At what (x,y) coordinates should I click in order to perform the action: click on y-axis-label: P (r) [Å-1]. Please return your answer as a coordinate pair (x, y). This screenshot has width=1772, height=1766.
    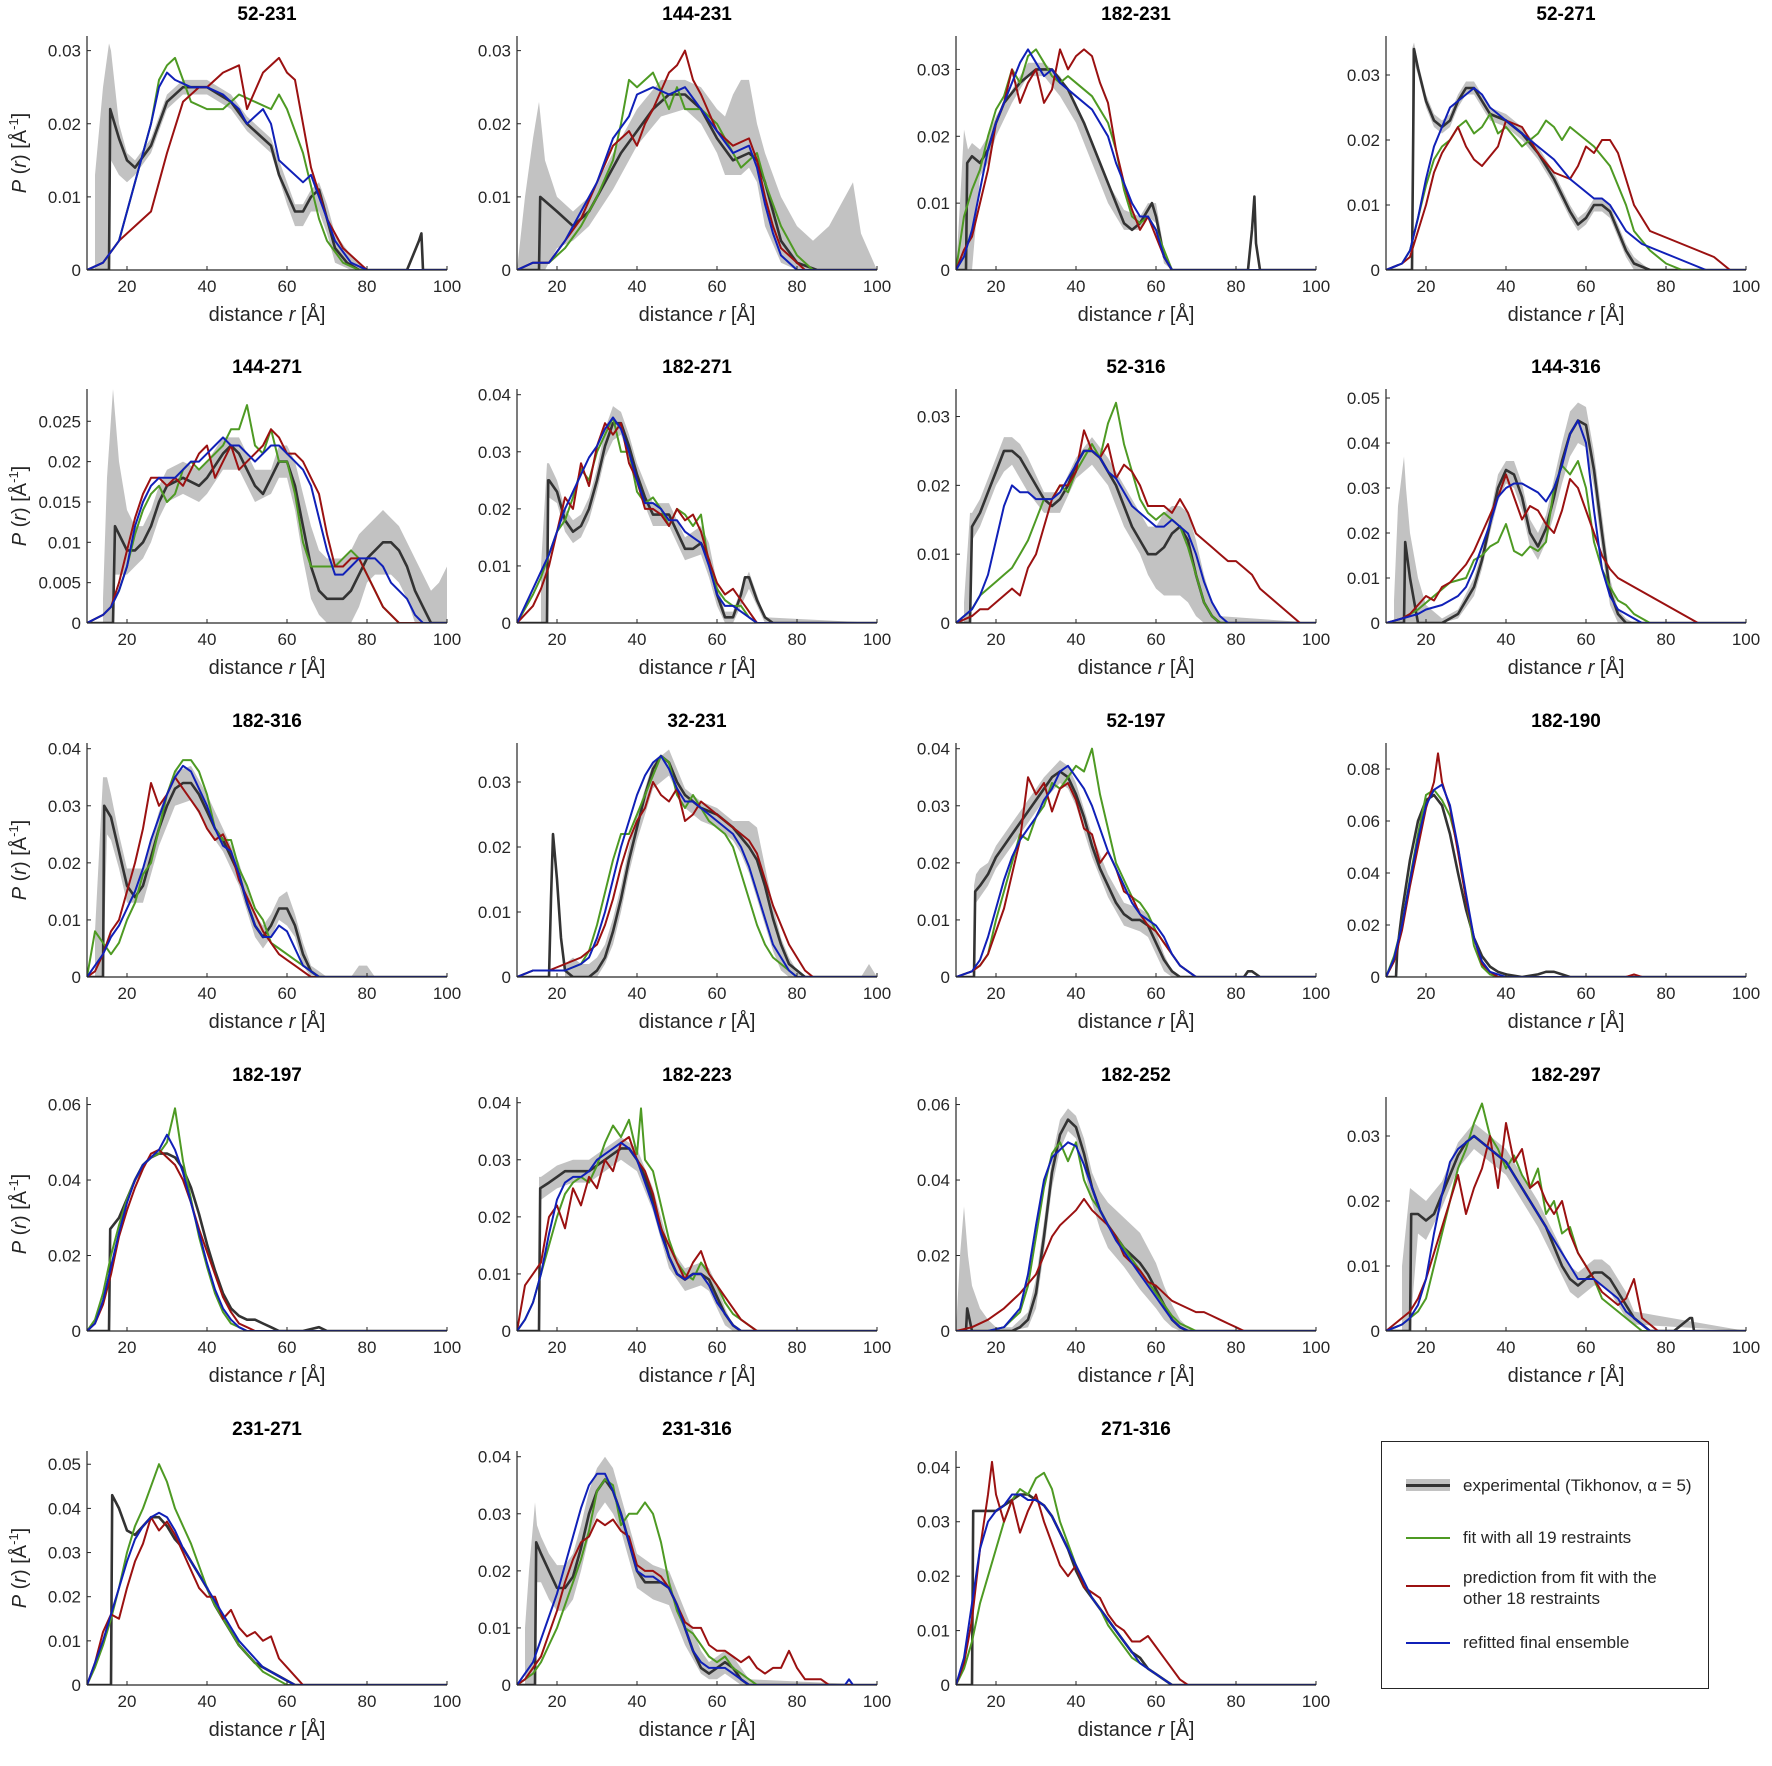
    Looking at the image, I should click on (18, 1568).